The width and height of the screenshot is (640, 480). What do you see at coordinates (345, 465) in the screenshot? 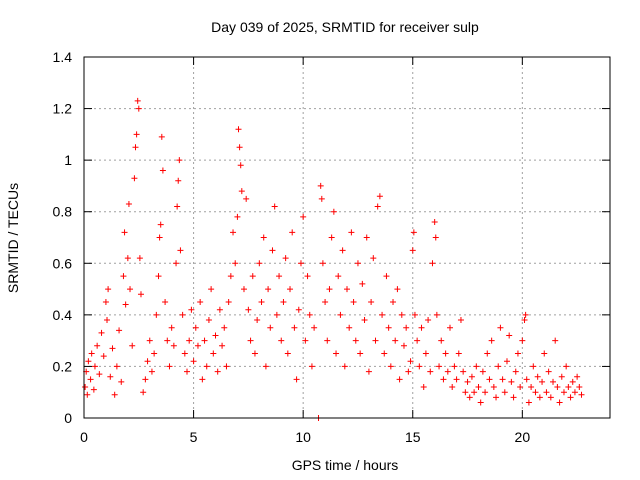
I see `x-axis-label: GPS time / hours` at bounding box center [345, 465].